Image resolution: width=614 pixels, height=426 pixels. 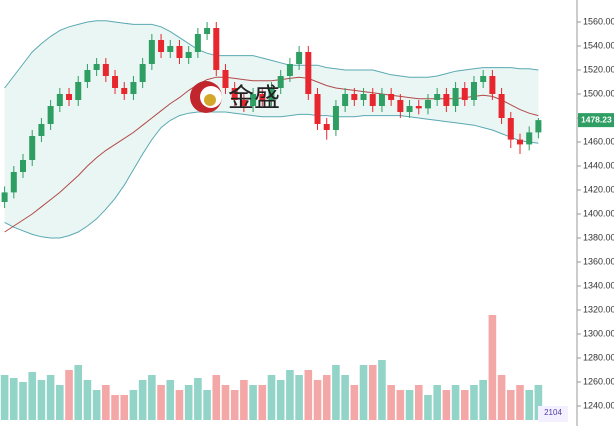 What do you see at coordinates (598, 213) in the screenshot?
I see `y-tick-label: 1400.00` at bounding box center [598, 213].